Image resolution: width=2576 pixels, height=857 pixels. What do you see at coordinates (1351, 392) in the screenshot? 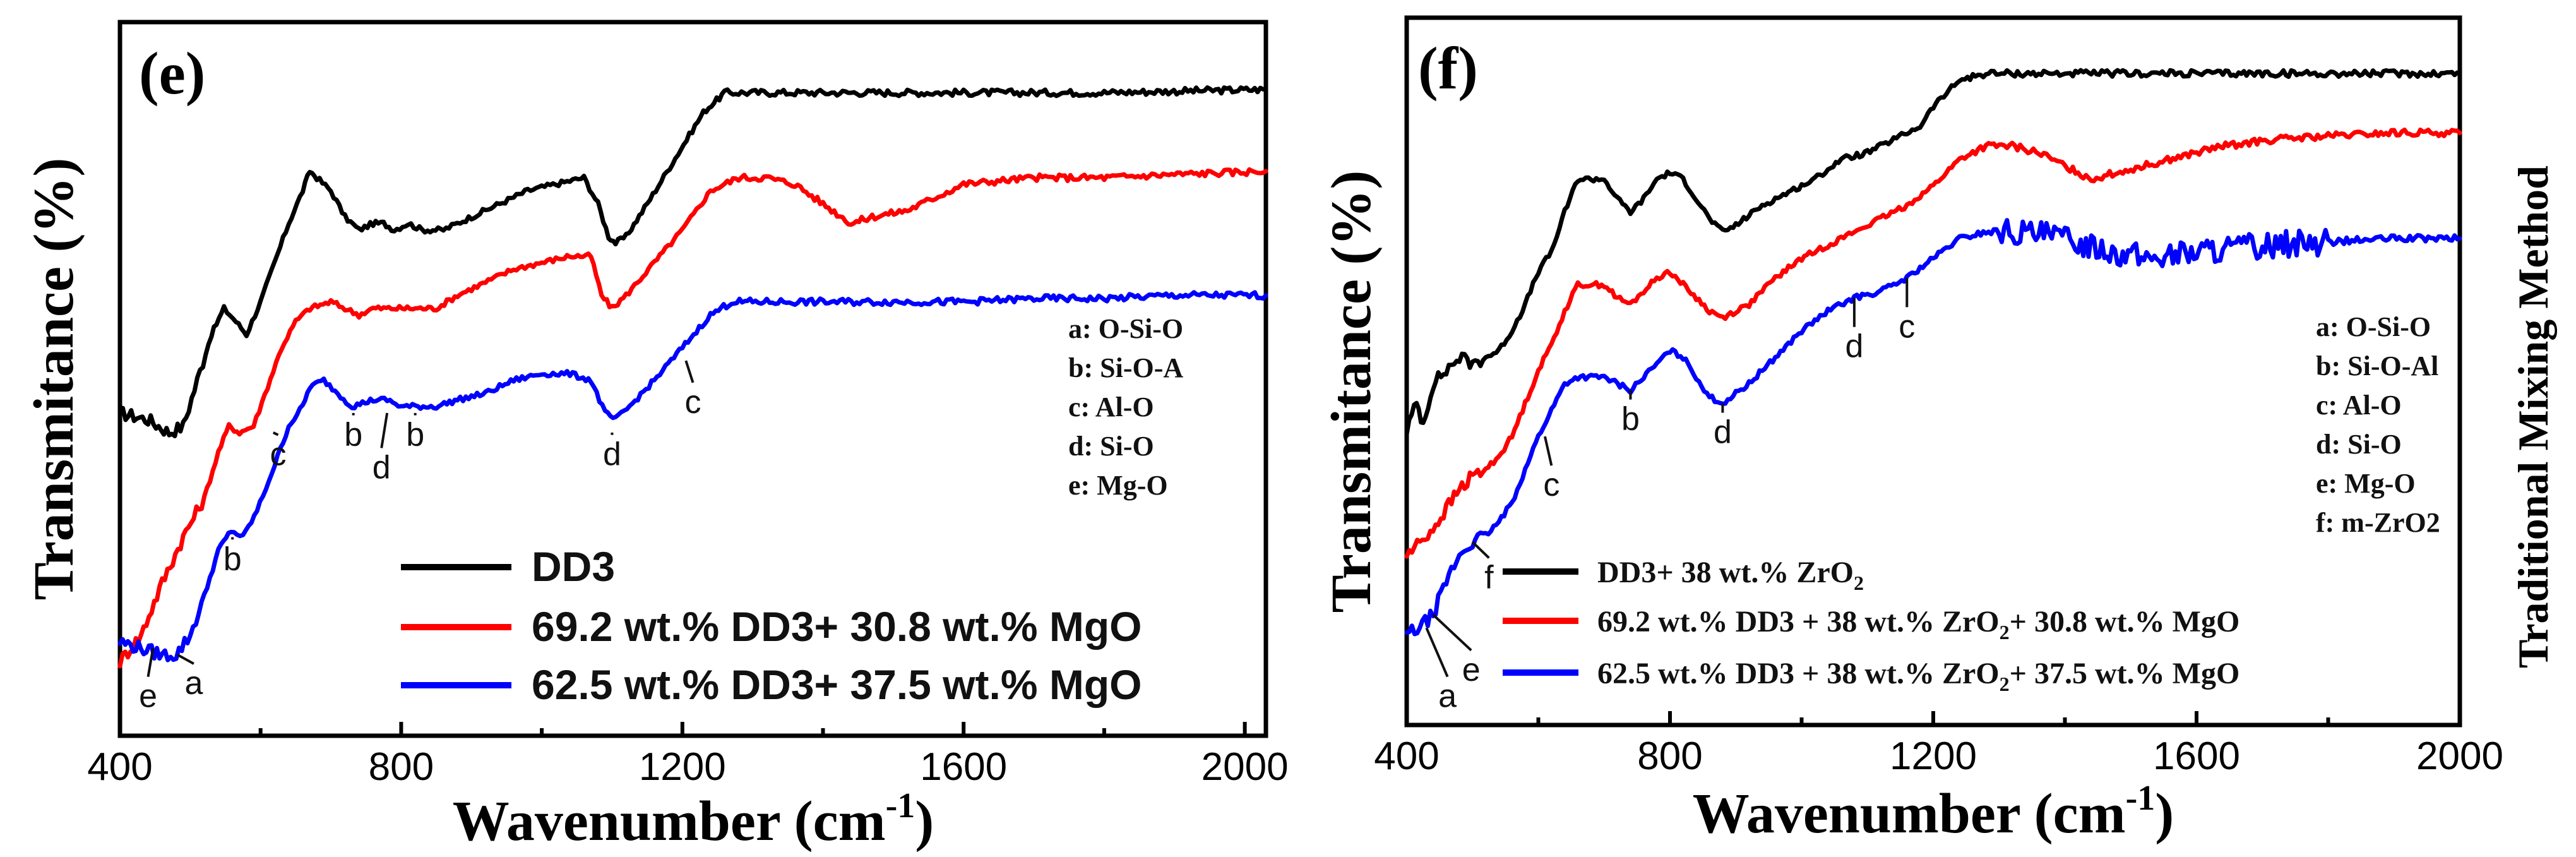
I see `panel-f-ylabel: Transmitance (%)` at bounding box center [1351, 392].